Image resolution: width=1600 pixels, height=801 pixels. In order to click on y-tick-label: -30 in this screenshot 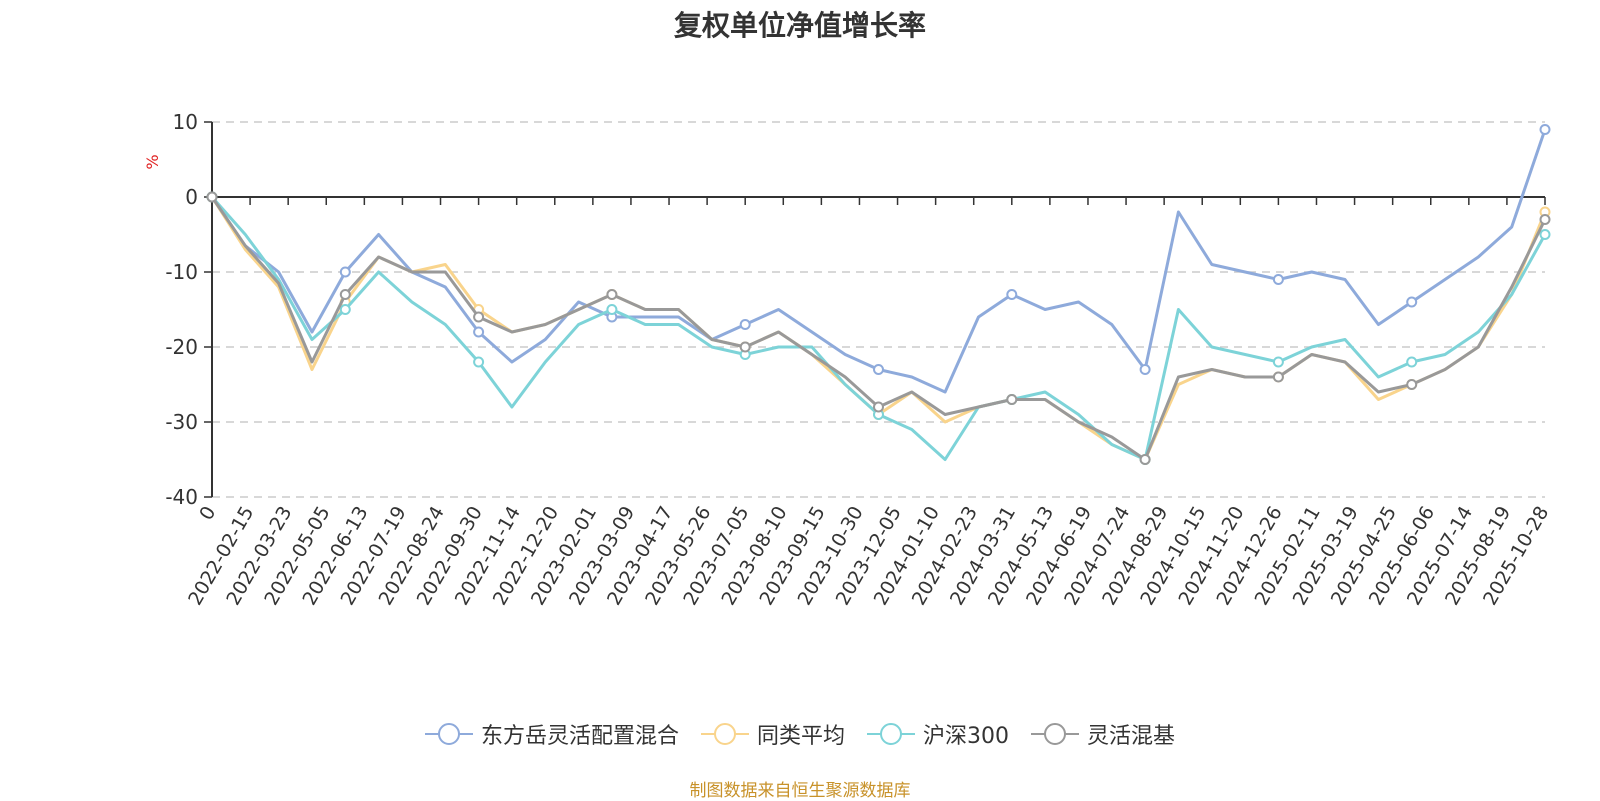, I will do `click(181, 422)`.